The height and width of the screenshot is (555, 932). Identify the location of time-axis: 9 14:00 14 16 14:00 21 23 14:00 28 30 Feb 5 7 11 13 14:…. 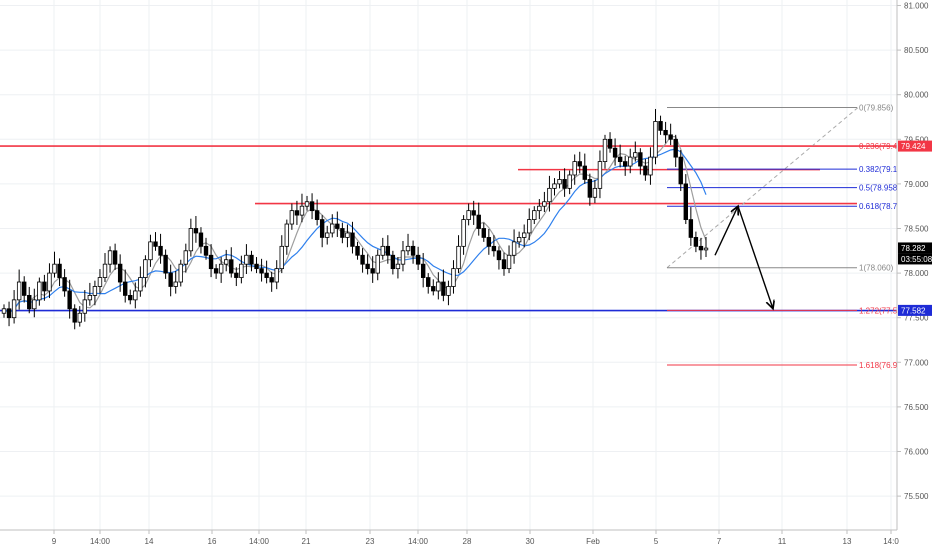
(476, 538).